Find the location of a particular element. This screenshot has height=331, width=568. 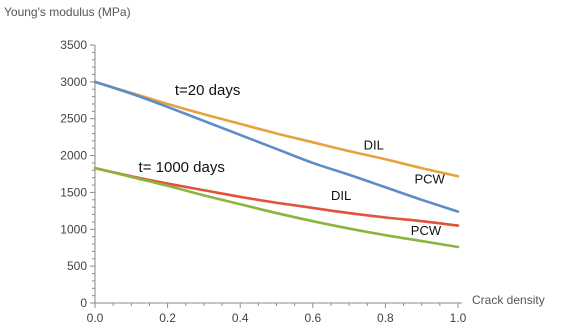

y-tick-label: 2500 is located at coordinates (73, 119).